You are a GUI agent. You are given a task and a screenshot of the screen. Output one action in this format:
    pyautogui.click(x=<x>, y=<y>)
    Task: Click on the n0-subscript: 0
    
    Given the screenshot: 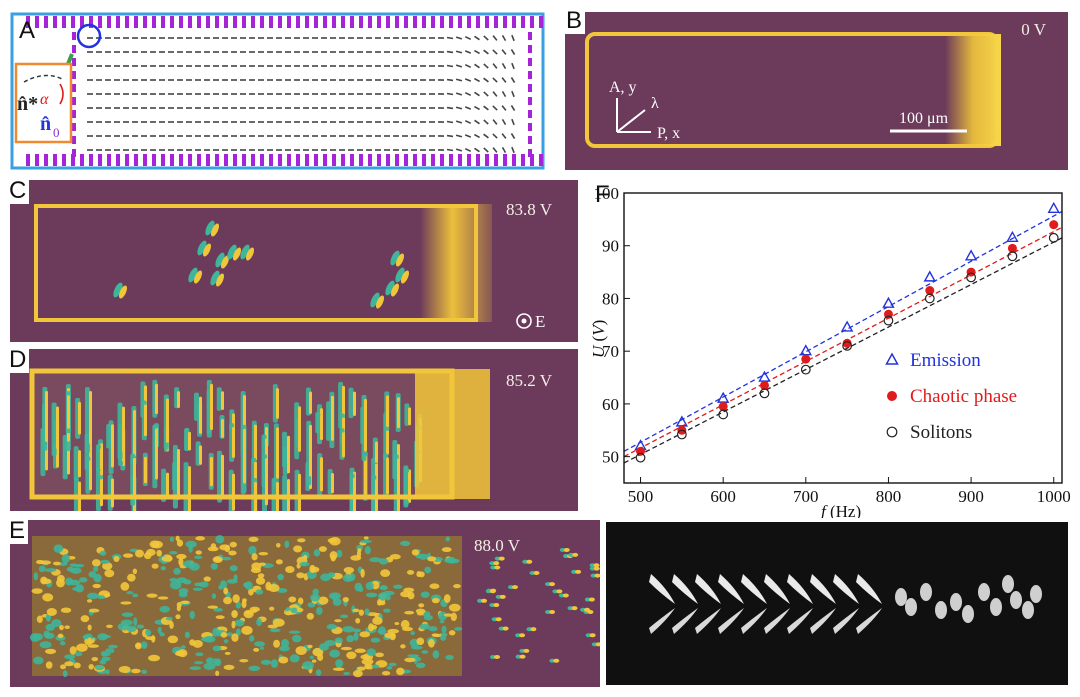 What is the action you would take?
    pyautogui.click(x=56, y=132)
    